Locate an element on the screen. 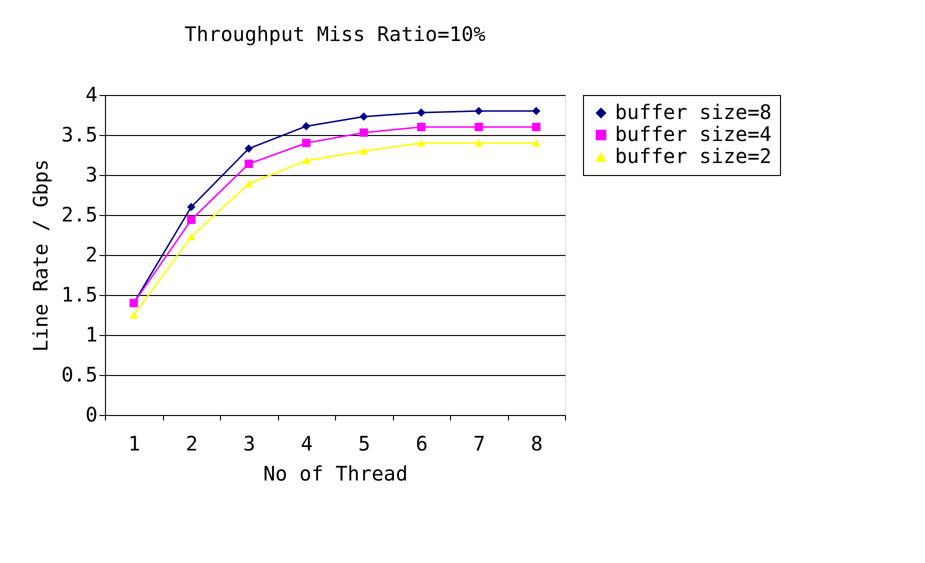  x-tick-label: 1 is located at coordinates (134, 444).